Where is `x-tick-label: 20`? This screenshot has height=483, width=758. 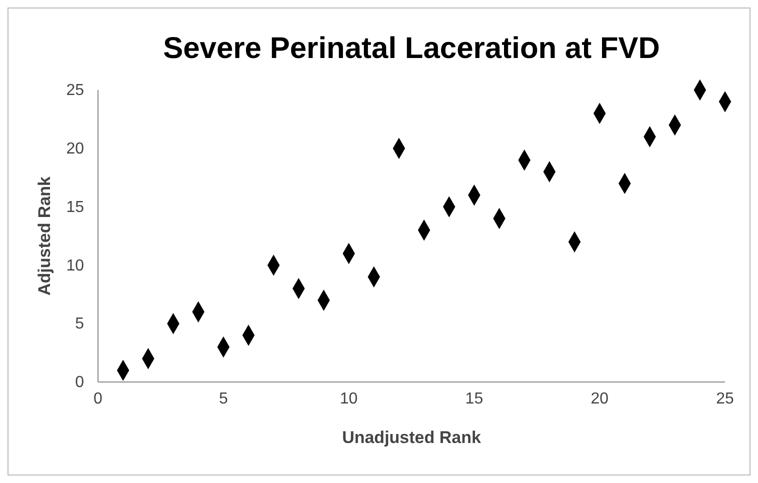
x-tick-label: 20 is located at coordinates (599, 399).